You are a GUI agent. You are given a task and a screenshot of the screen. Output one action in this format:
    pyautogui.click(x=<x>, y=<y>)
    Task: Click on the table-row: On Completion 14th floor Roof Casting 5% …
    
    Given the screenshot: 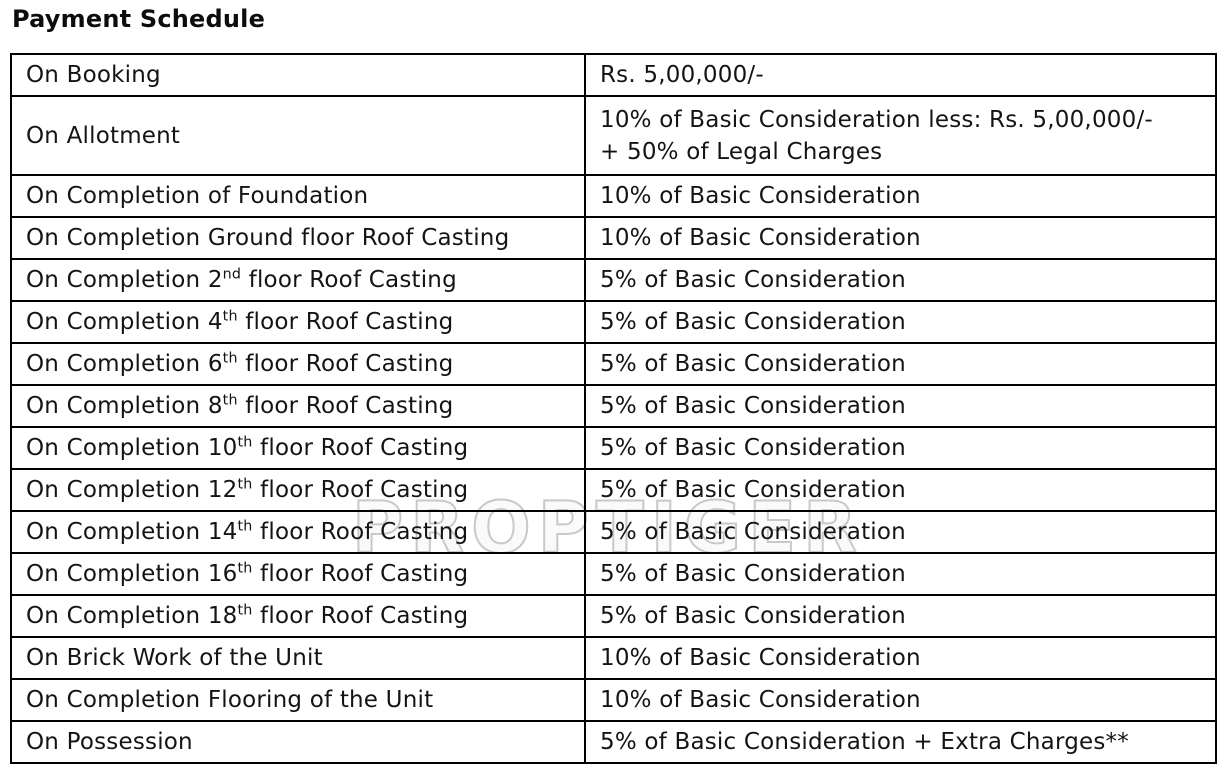 What is the action you would take?
    pyautogui.click(x=613, y=532)
    